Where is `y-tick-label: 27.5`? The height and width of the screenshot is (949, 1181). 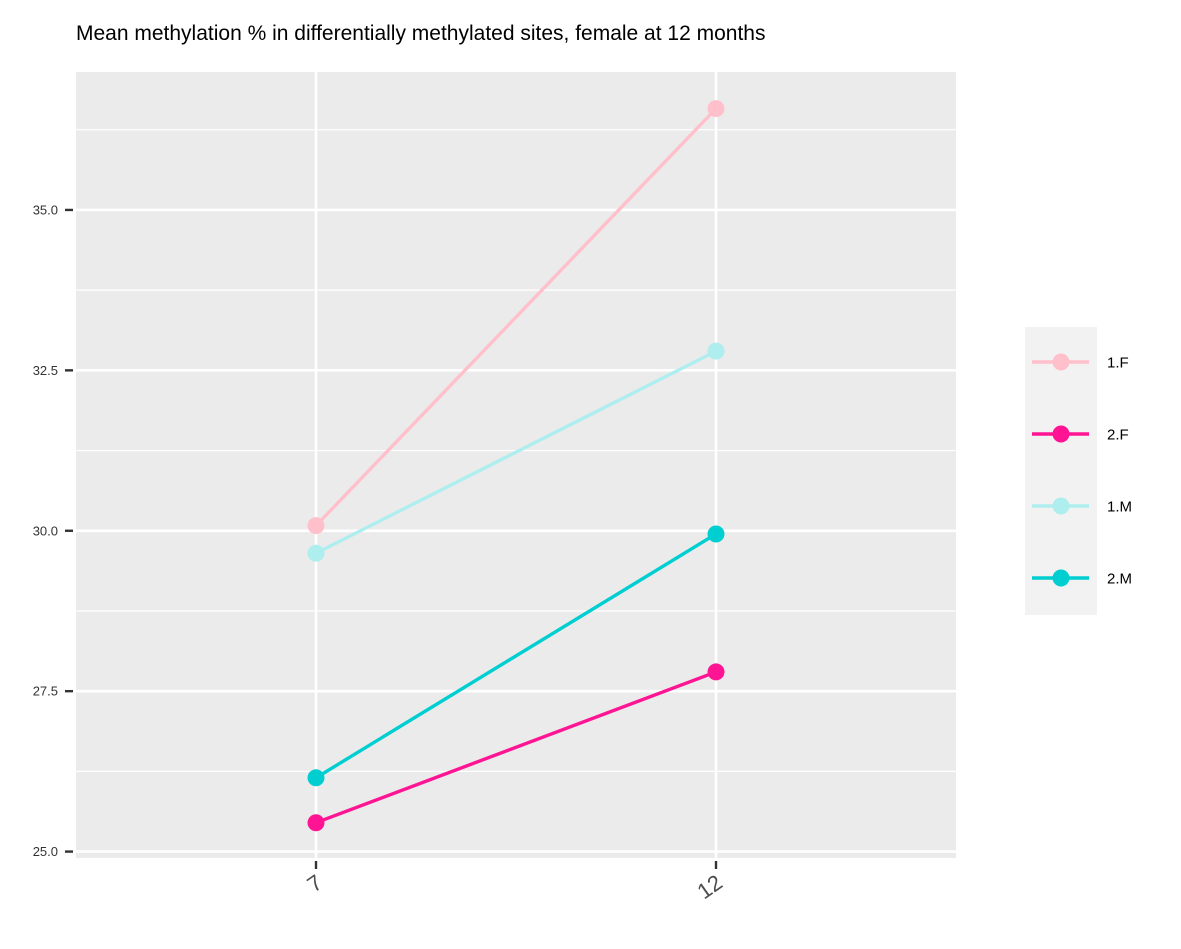
y-tick-label: 27.5 is located at coordinates (45, 691).